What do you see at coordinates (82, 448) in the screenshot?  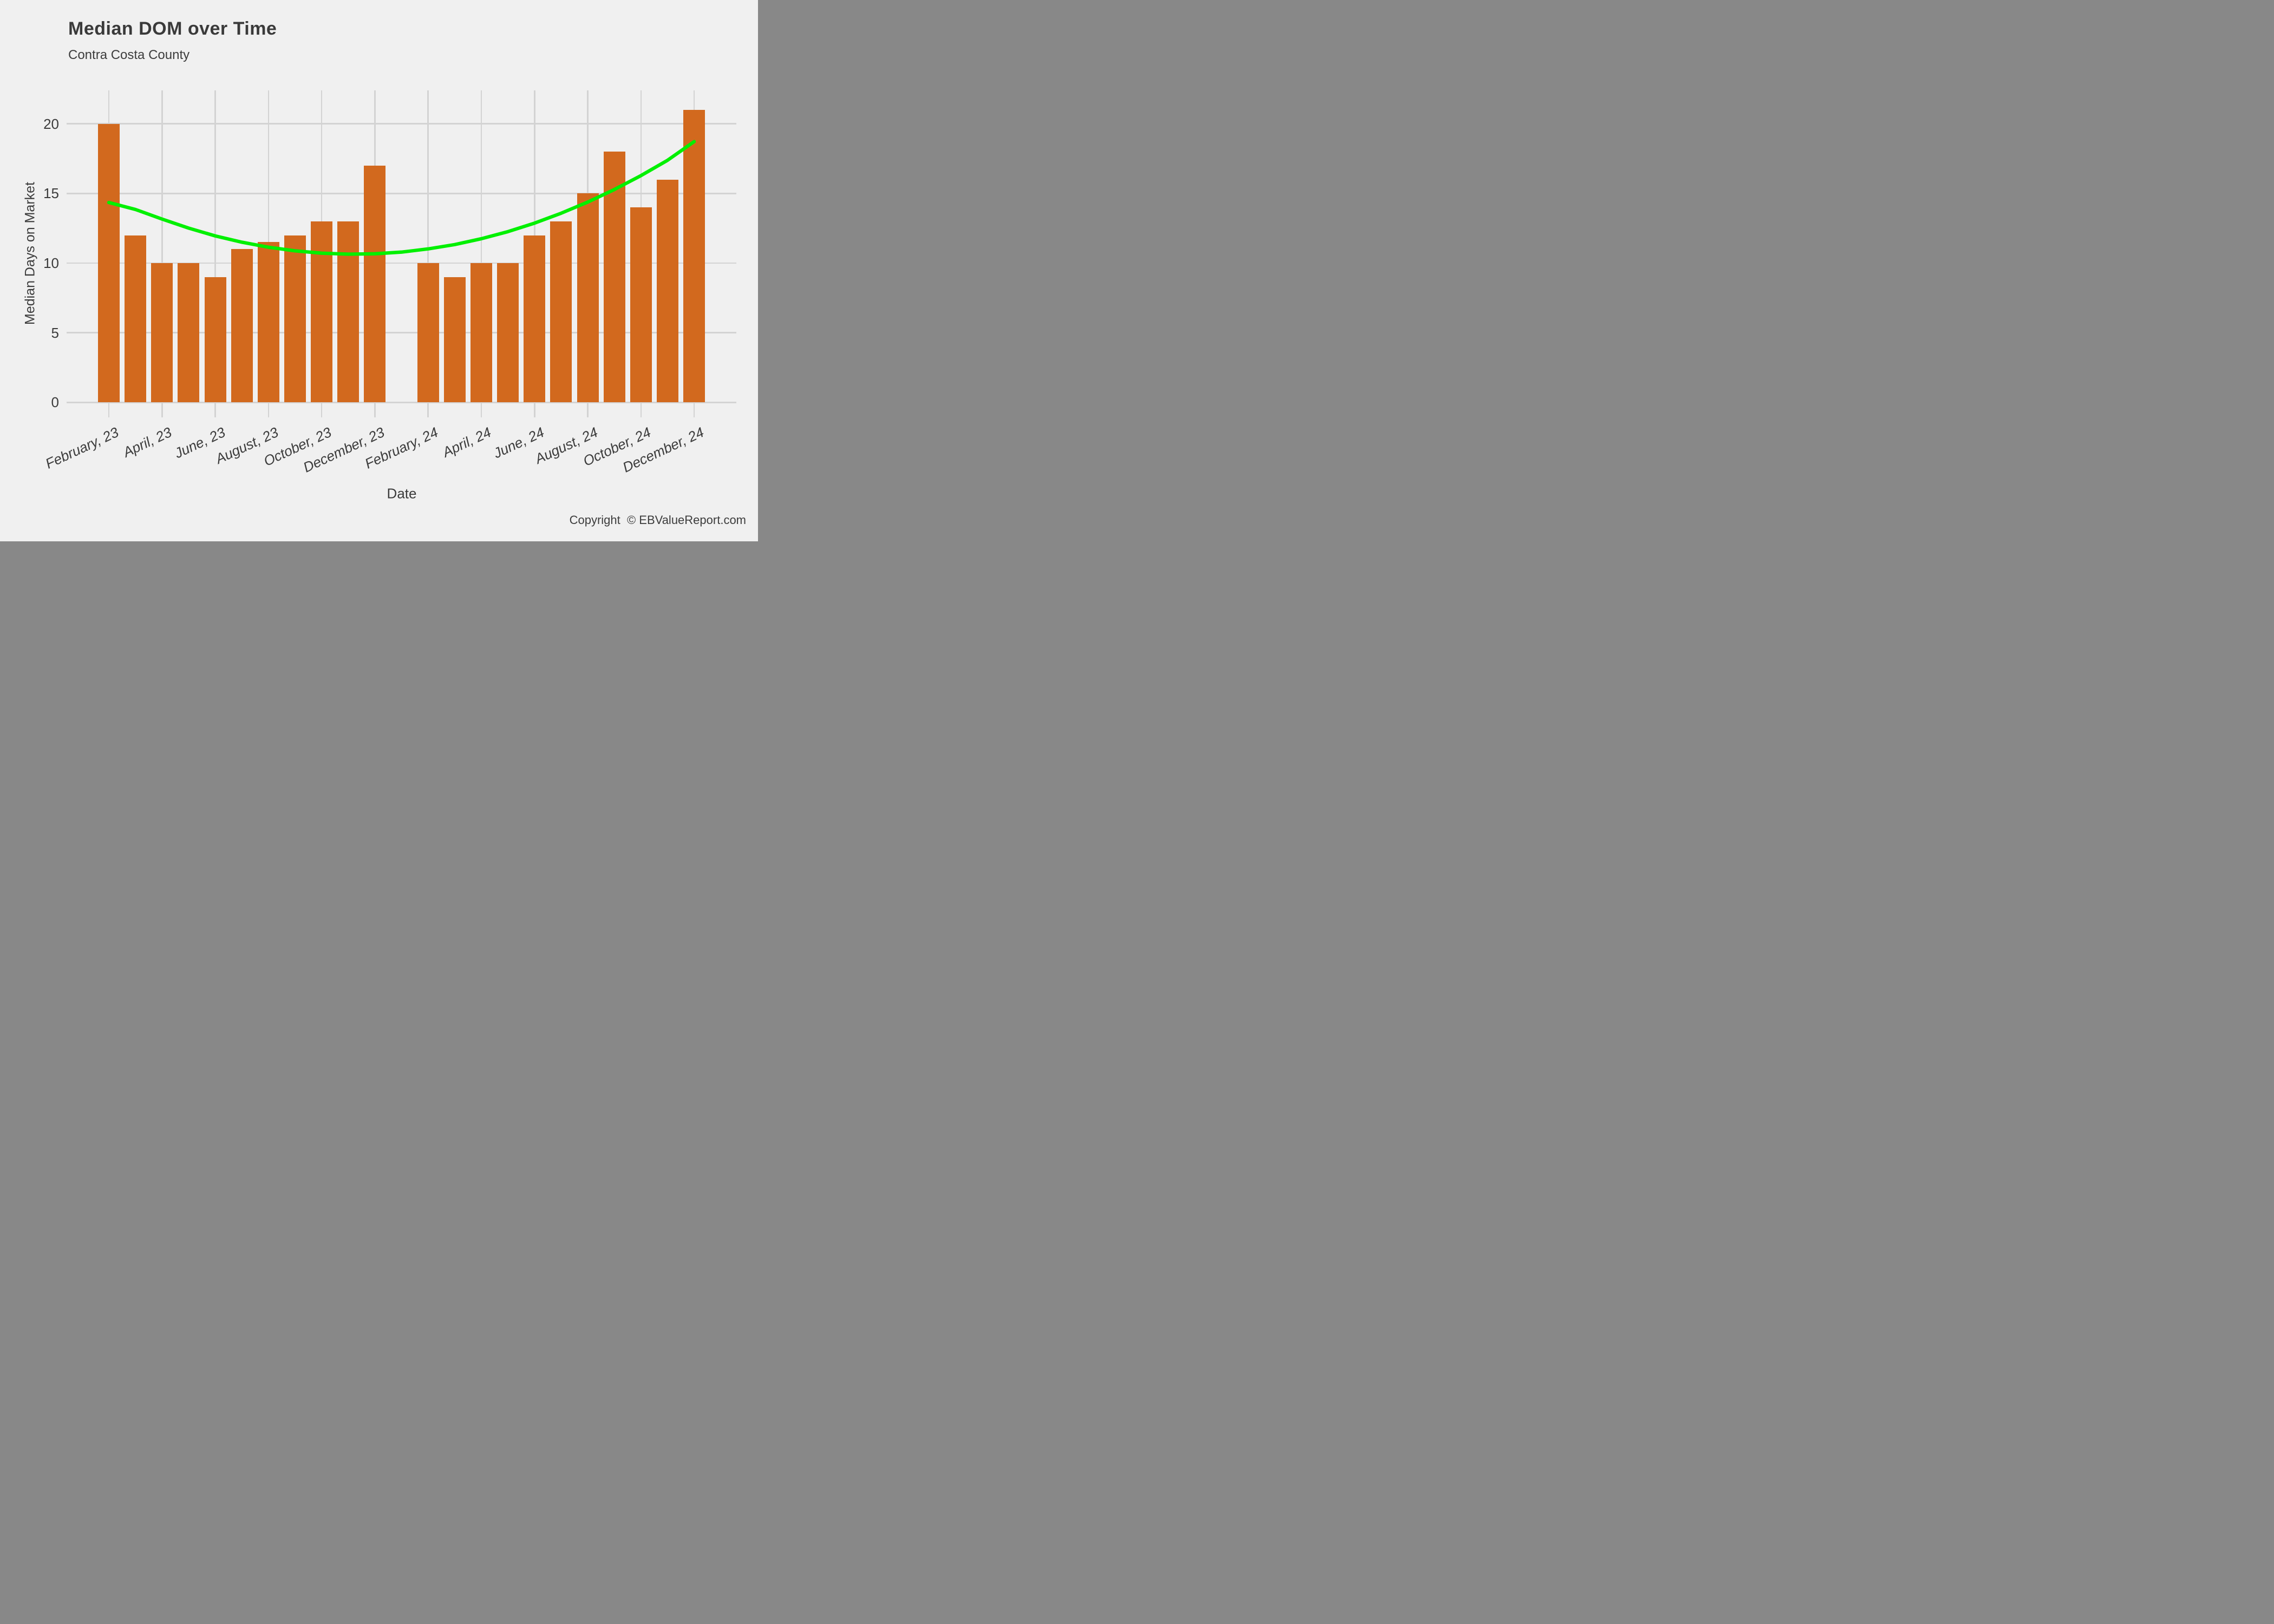 I see `x-tick-label: February, 23` at bounding box center [82, 448].